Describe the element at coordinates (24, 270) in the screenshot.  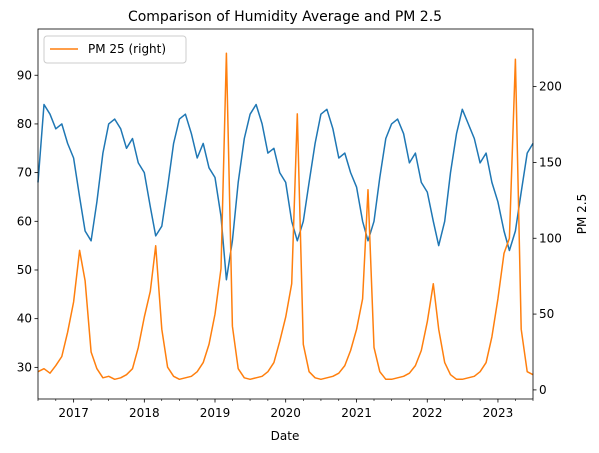
I see `left-y-tick-label: 50` at that location.